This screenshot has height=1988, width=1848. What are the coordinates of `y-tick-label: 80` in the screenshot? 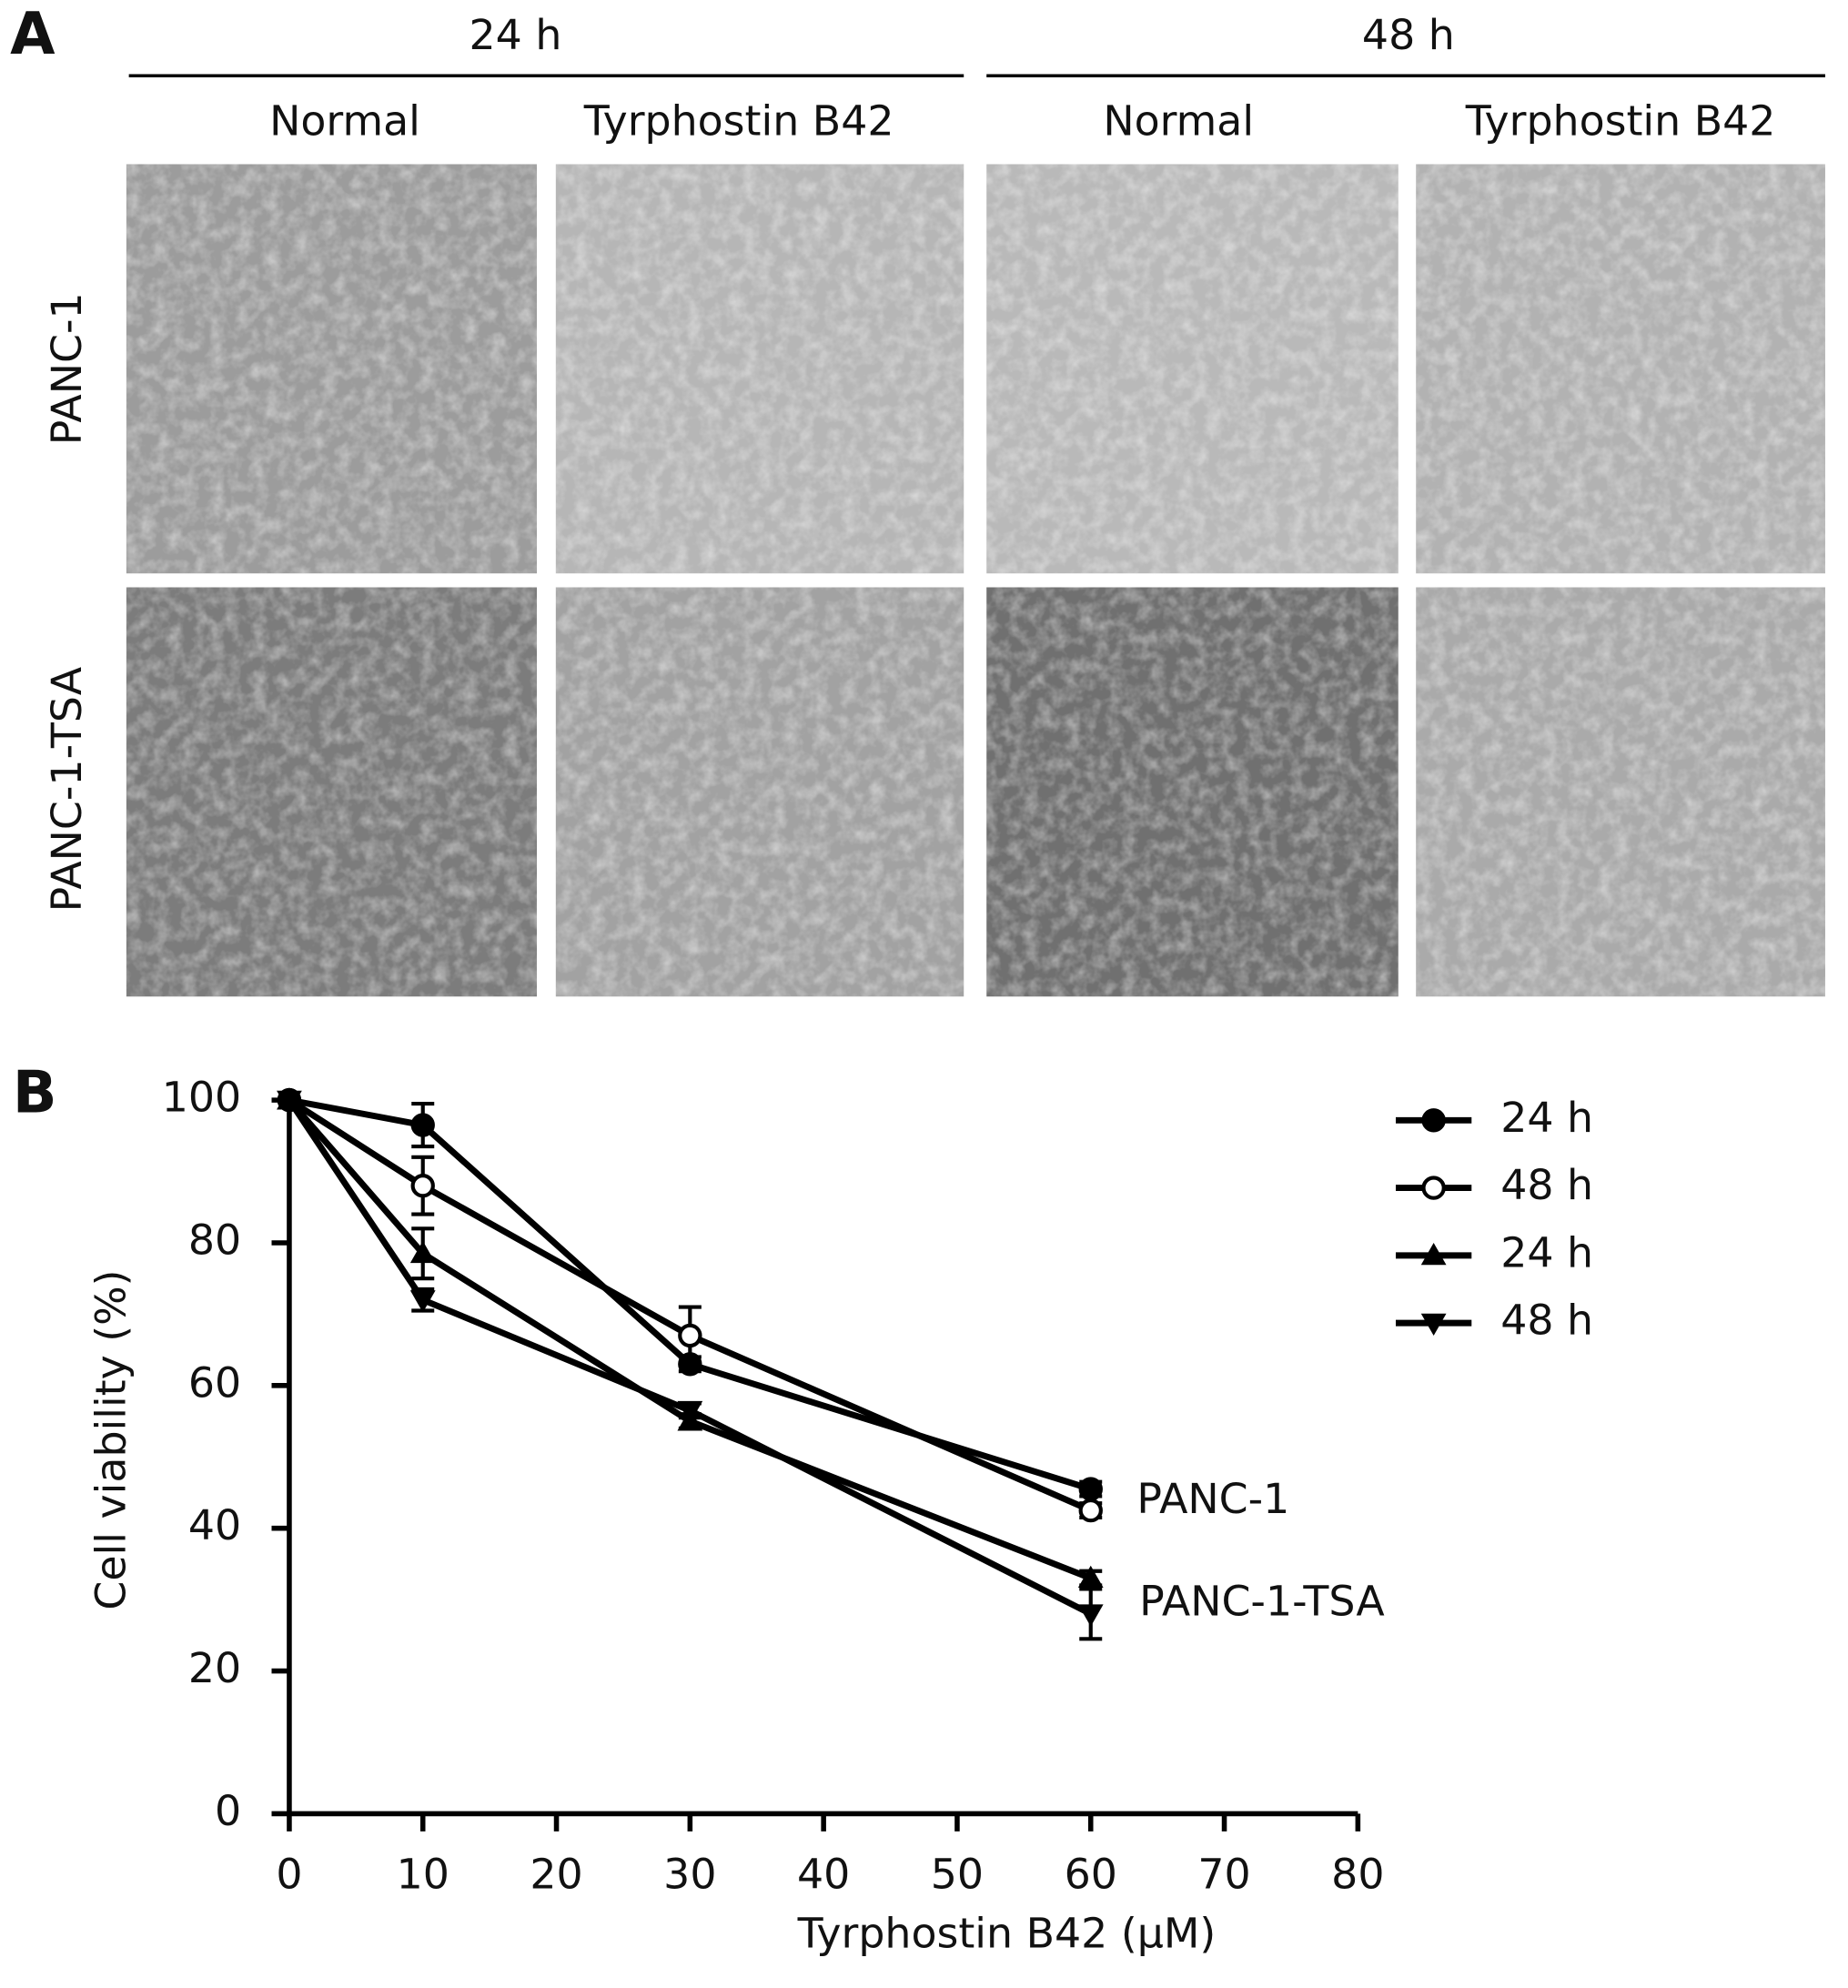 It's located at (214, 1239).